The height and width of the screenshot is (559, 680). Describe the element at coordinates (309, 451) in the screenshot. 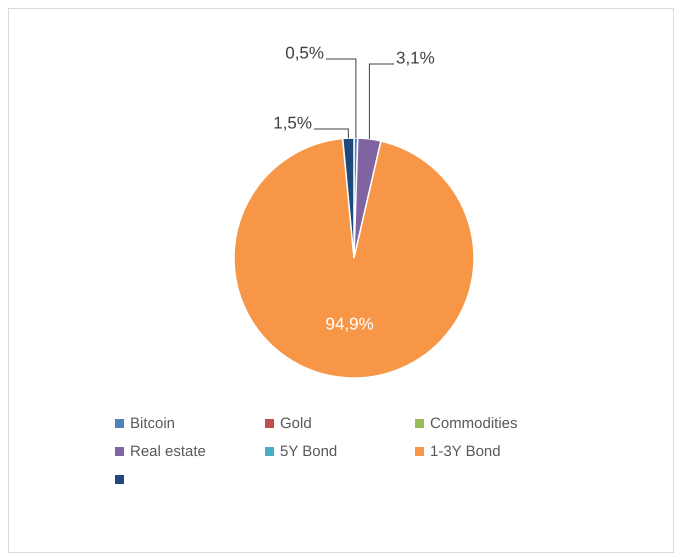

I see `legend-label: 5Y Bond` at that location.